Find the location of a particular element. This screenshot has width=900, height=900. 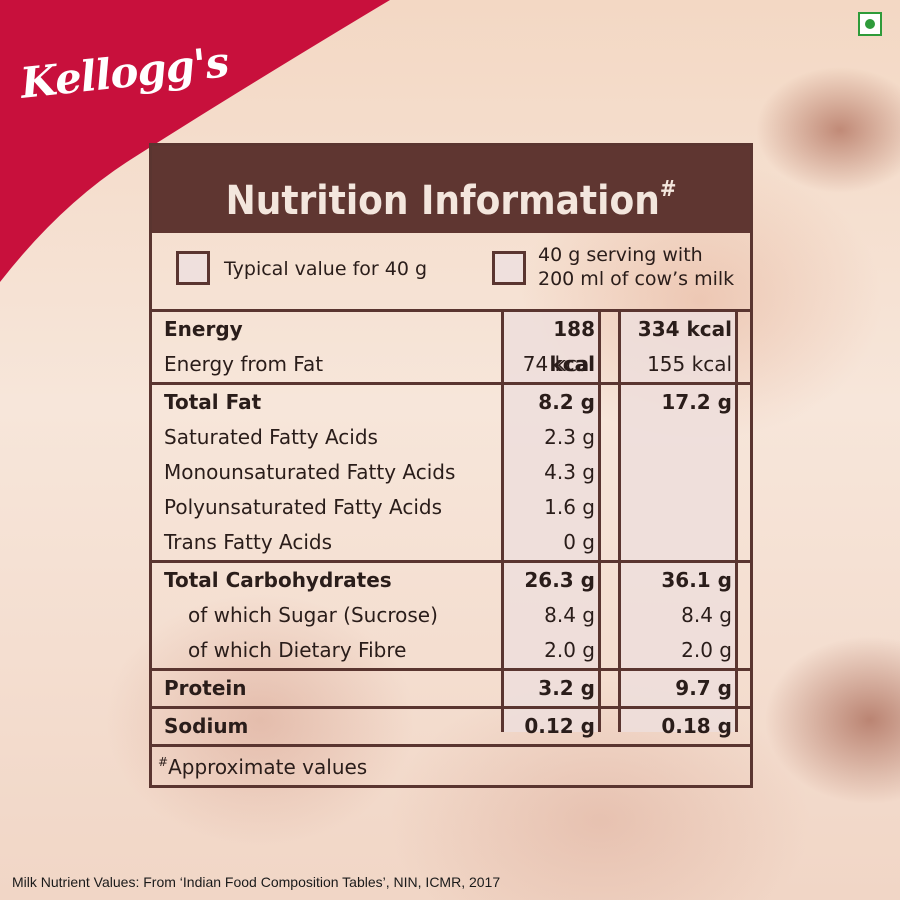

table-row: of which Sugar (Sucrose) 8.4 g 8.4 g is located at coordinates (460, 615).